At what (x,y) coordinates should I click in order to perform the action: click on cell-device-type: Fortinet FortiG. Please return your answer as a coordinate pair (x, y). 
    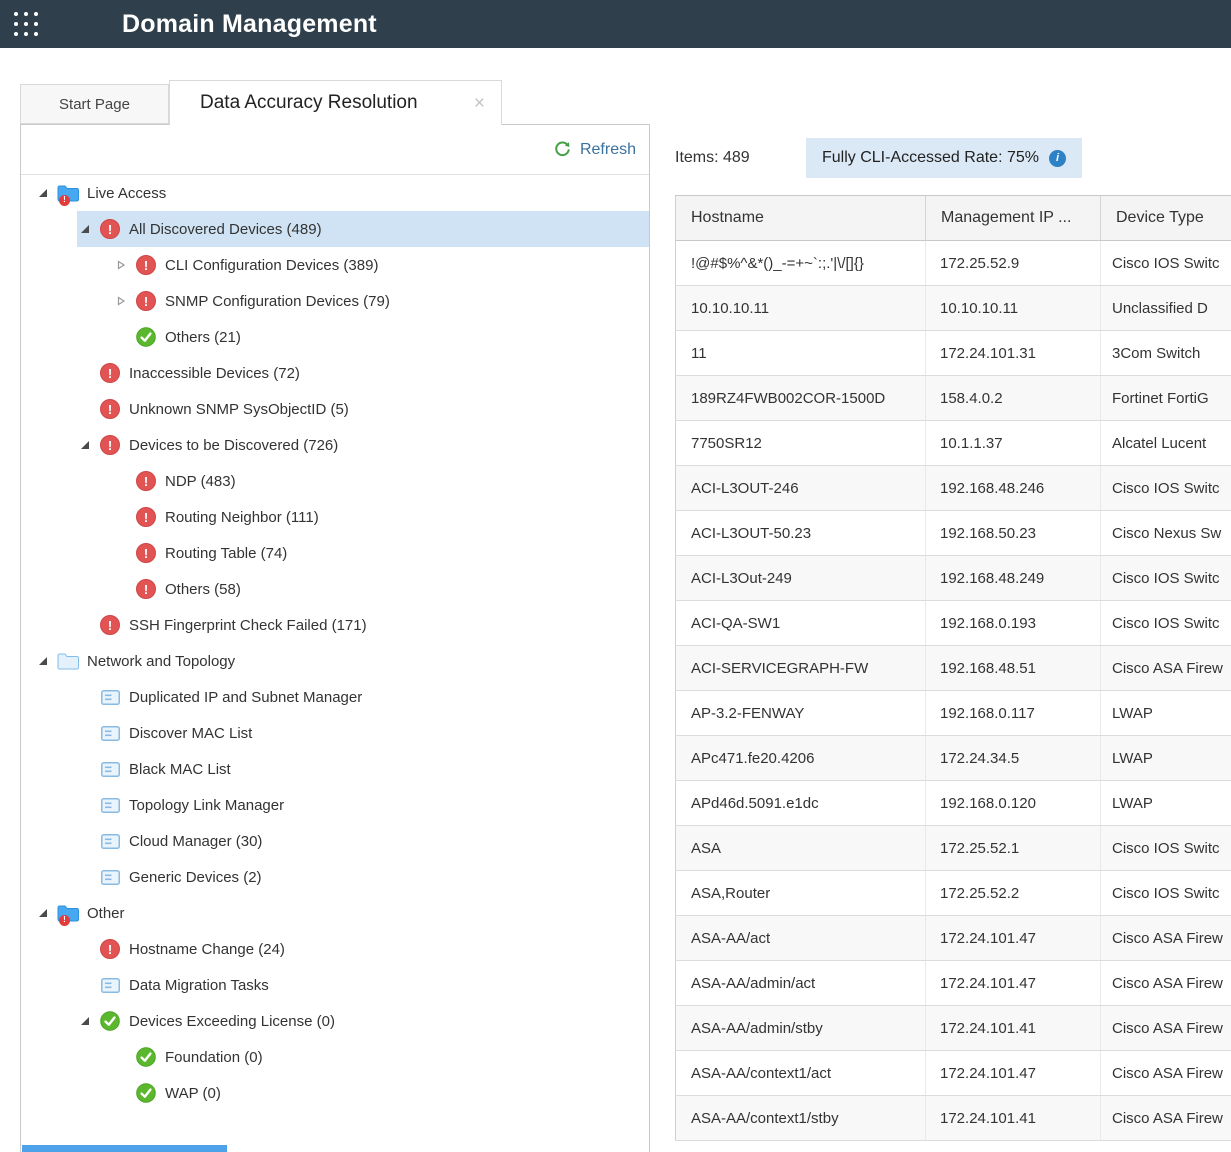
    Looking at the image, I should click on (1165, 398).